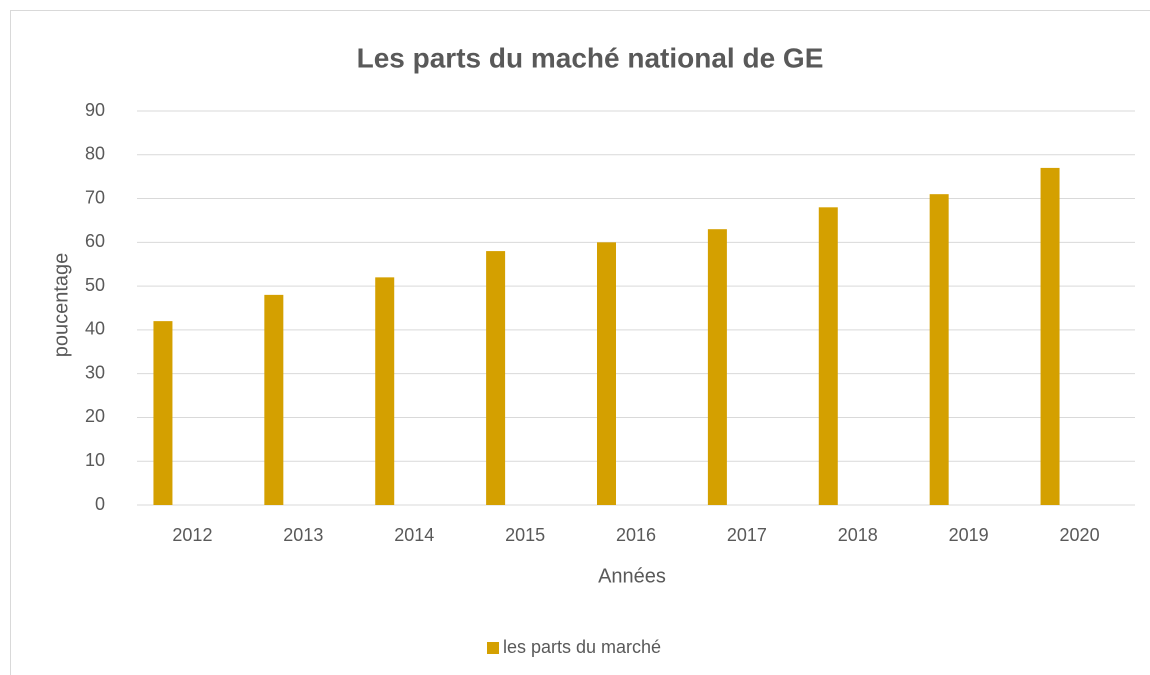 The image size is (1150, 675). I want to click on x-tick-label: 2017, so click(747, 535).